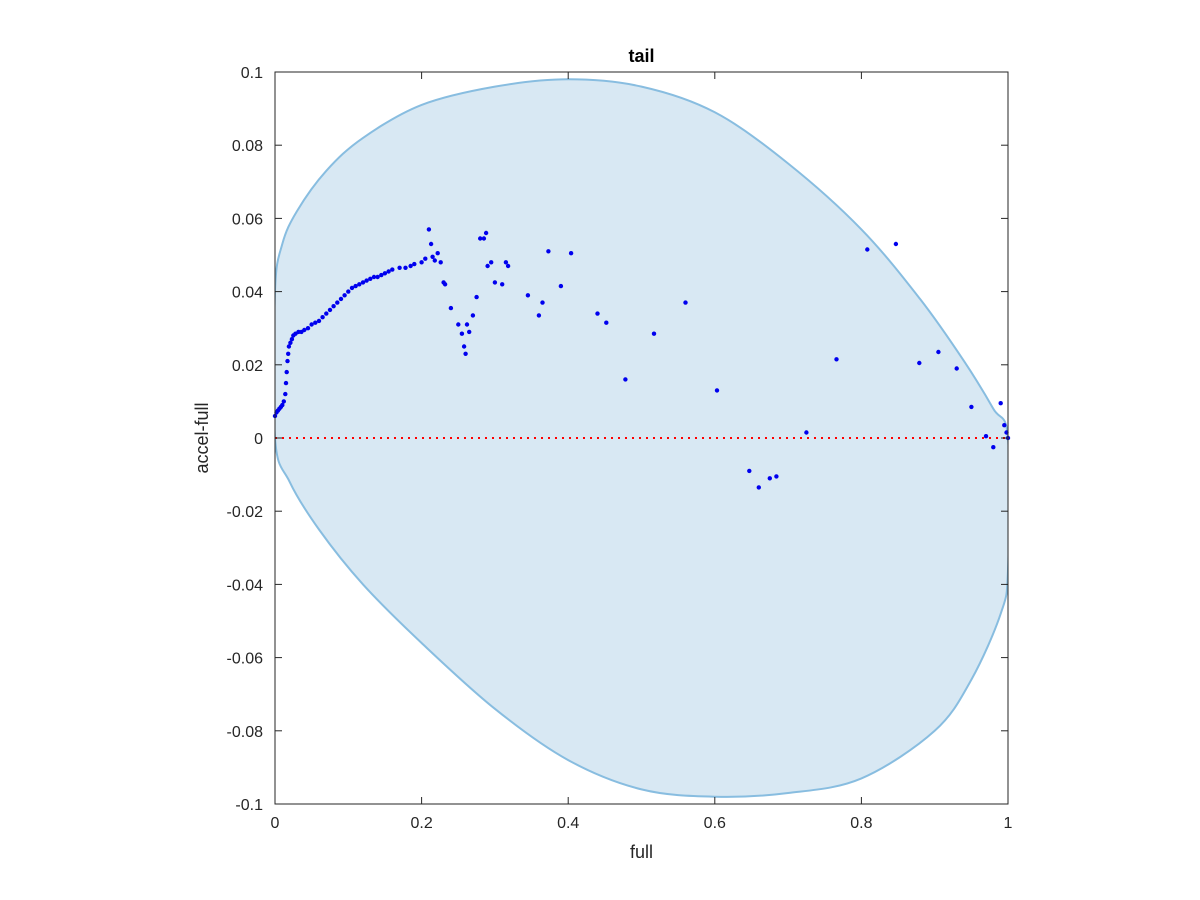 This screenshot has height=900, width=1200. Describe the element at coordinates (247, 293) in the screenshot. I see `y-tick-label: 0.04` at that location.